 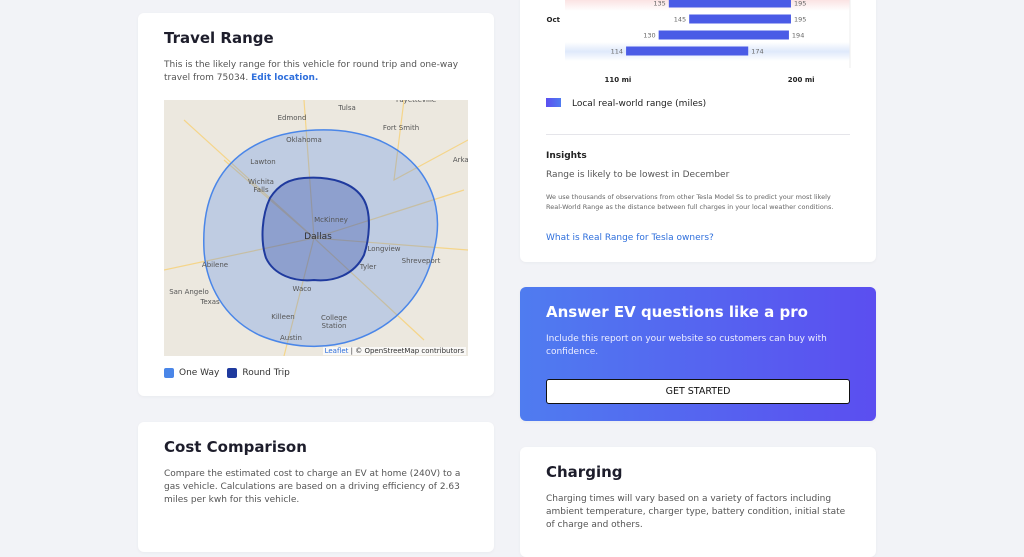 What do you see at coordinates (291, 338) in the screenshot?
I see `city-label: Austin` at bounding box center [291, 338].